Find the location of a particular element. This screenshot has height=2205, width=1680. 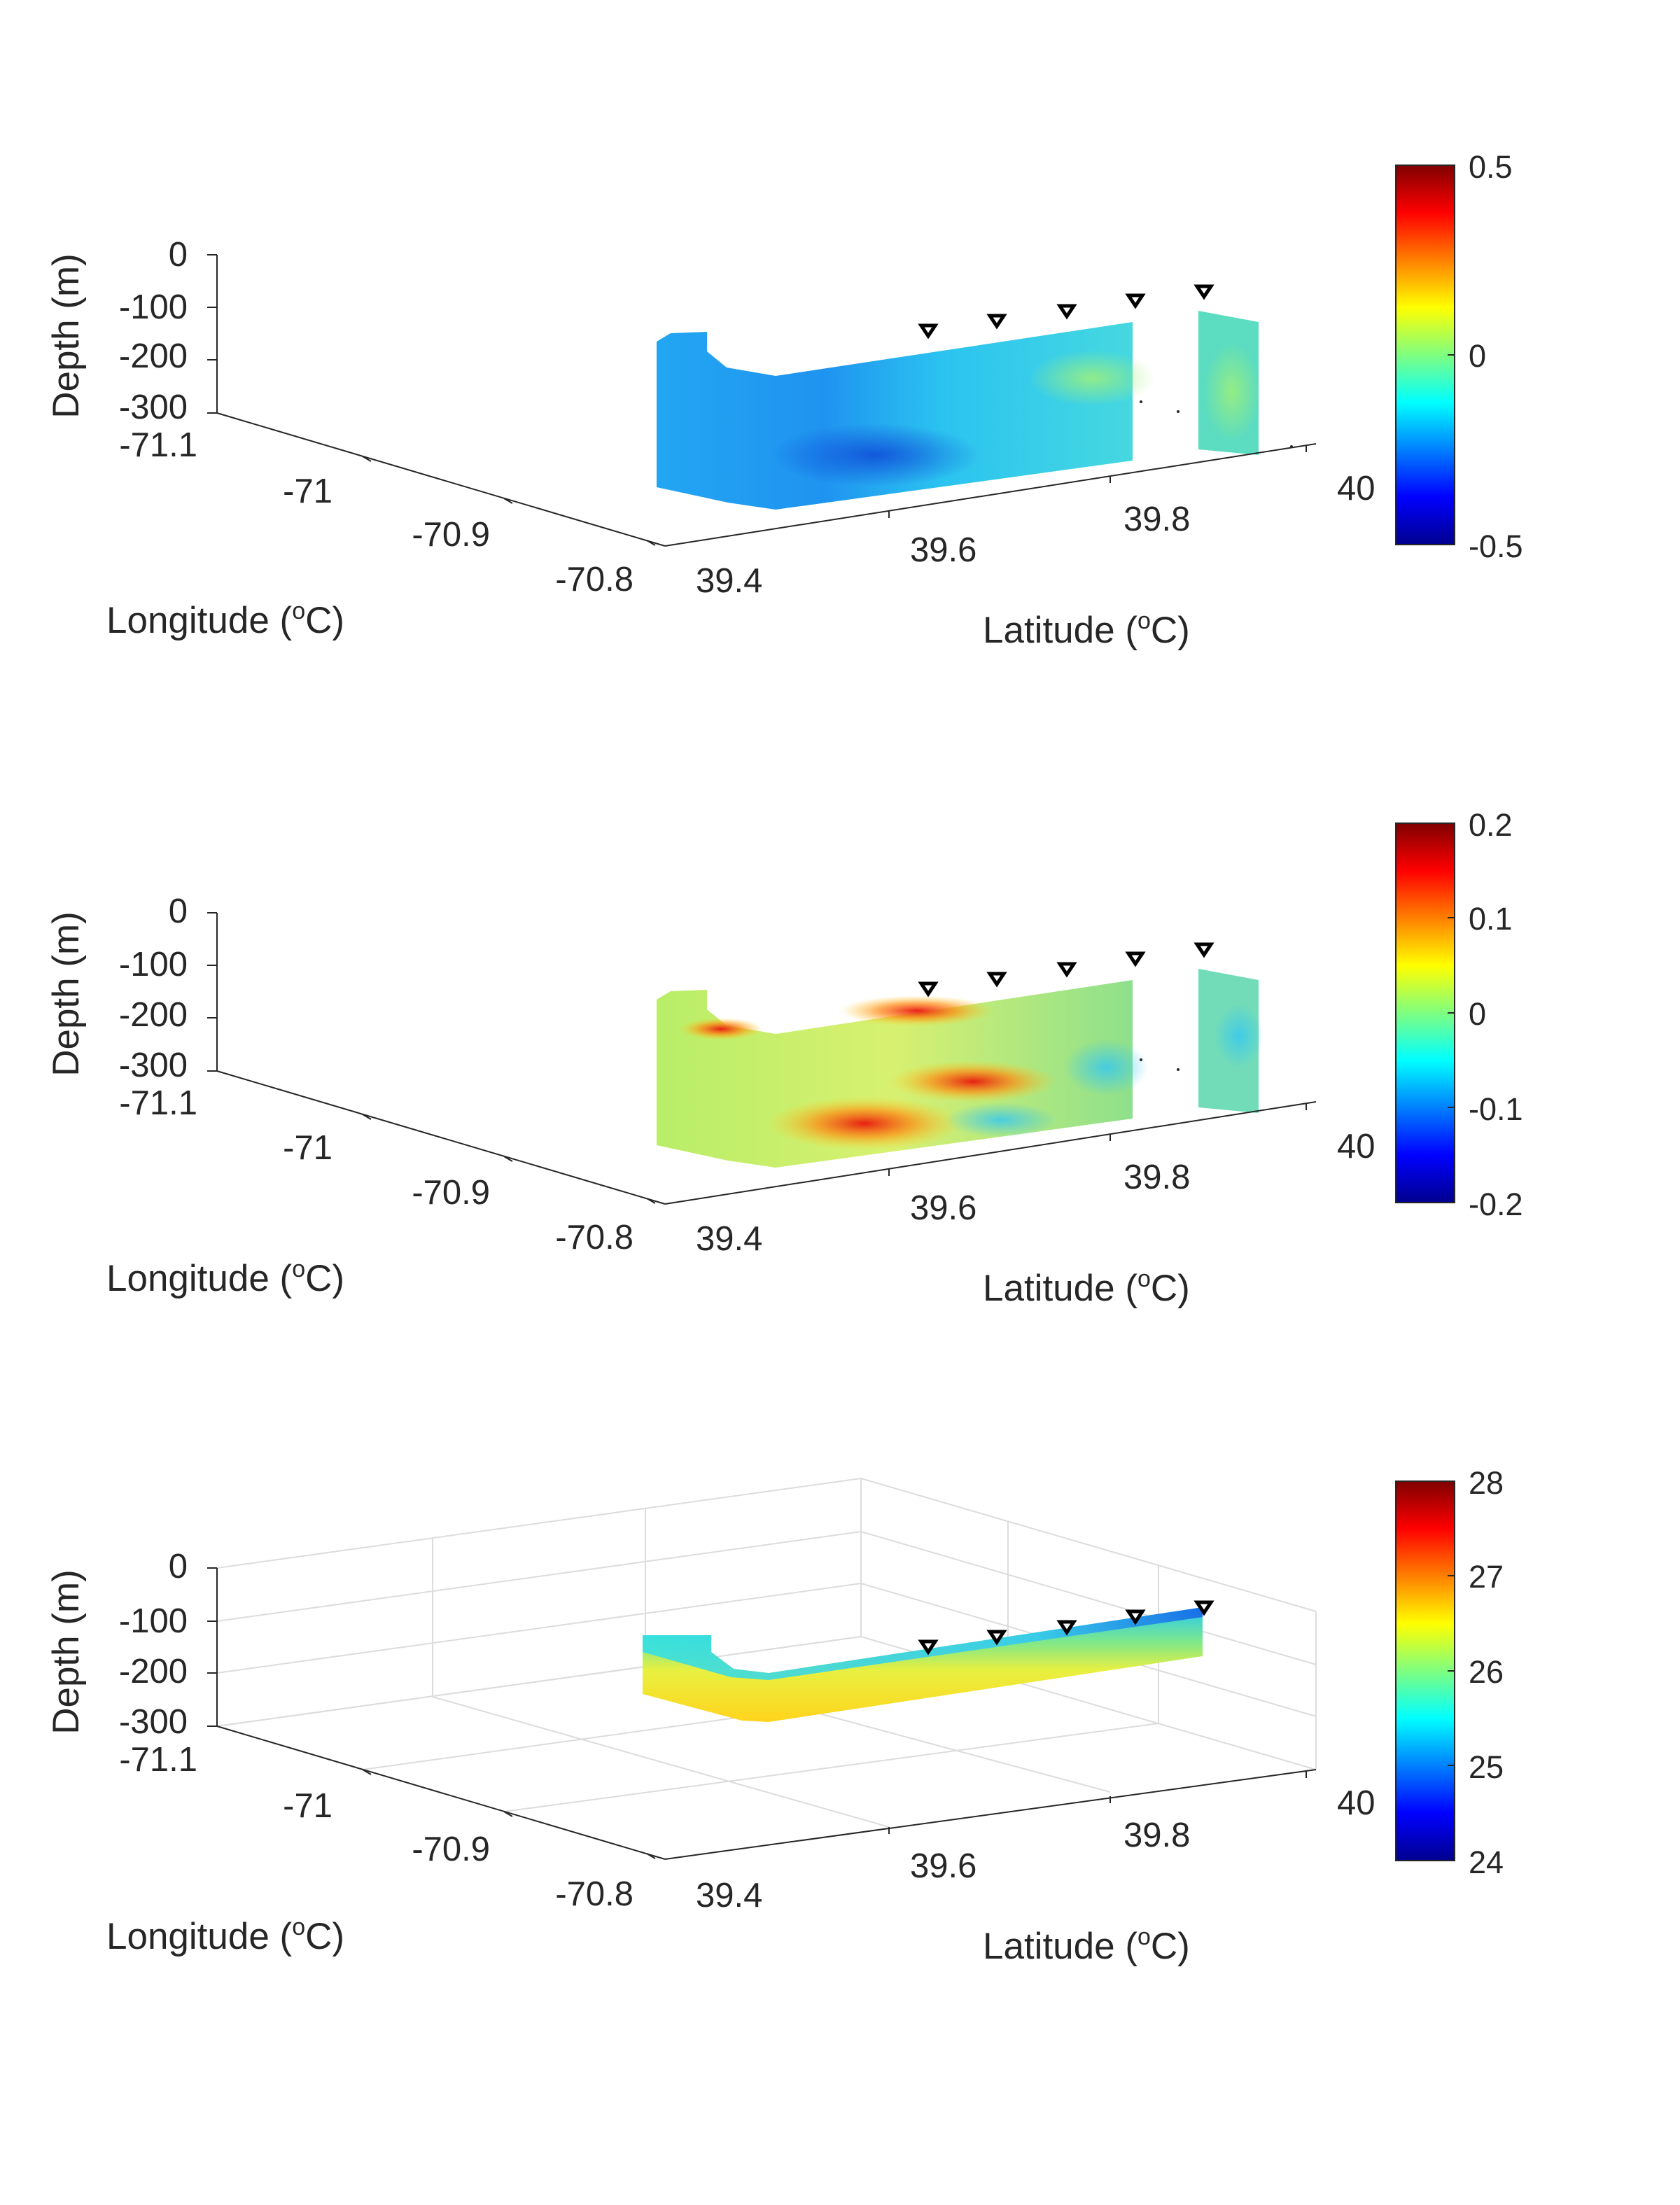

colorbar-tick: -0.1 is located at coordinates (1496, 1109).